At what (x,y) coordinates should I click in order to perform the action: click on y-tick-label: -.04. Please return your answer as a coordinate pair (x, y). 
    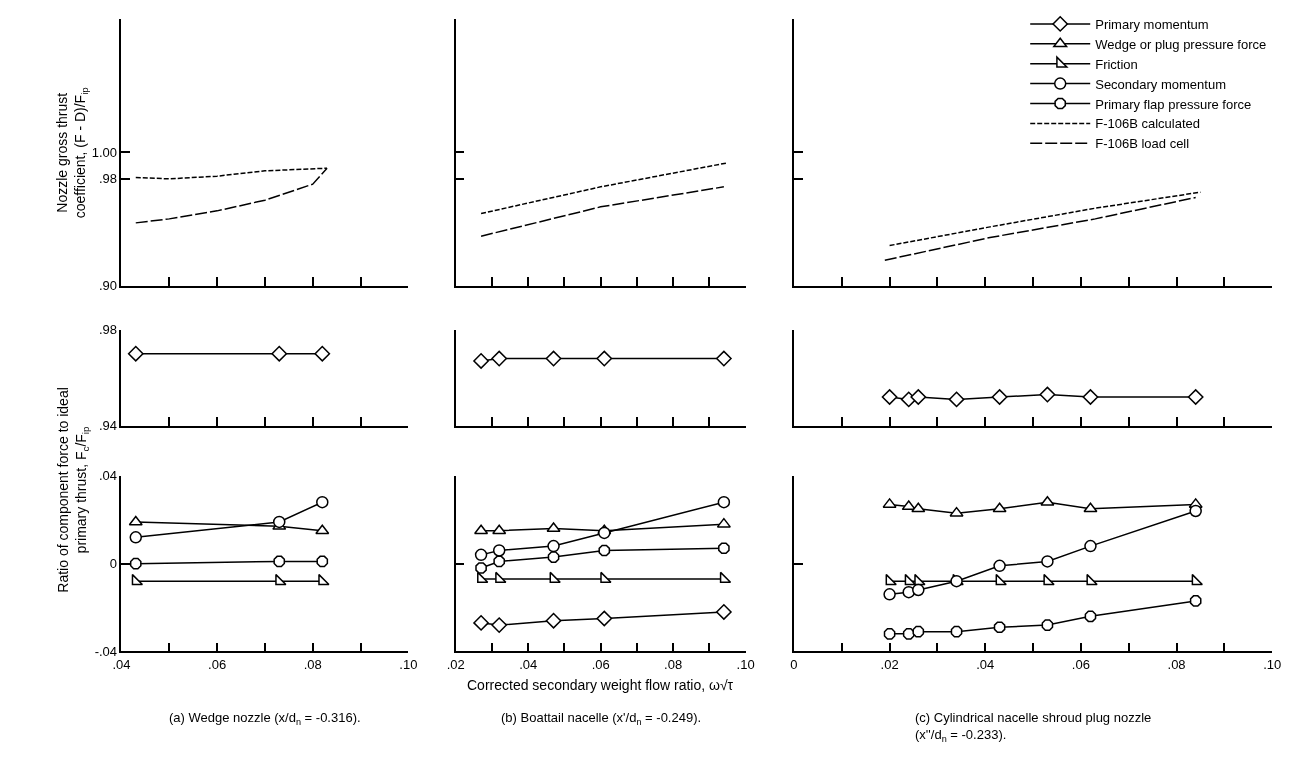
    Looking at the image, I should click on (106, 651).